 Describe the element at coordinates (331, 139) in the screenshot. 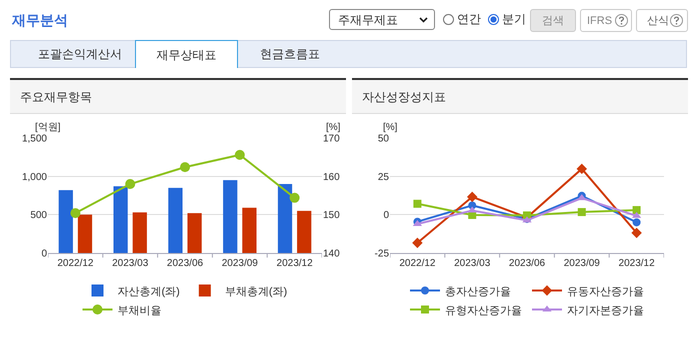

I see `y2-tick-label: 170` at that location.